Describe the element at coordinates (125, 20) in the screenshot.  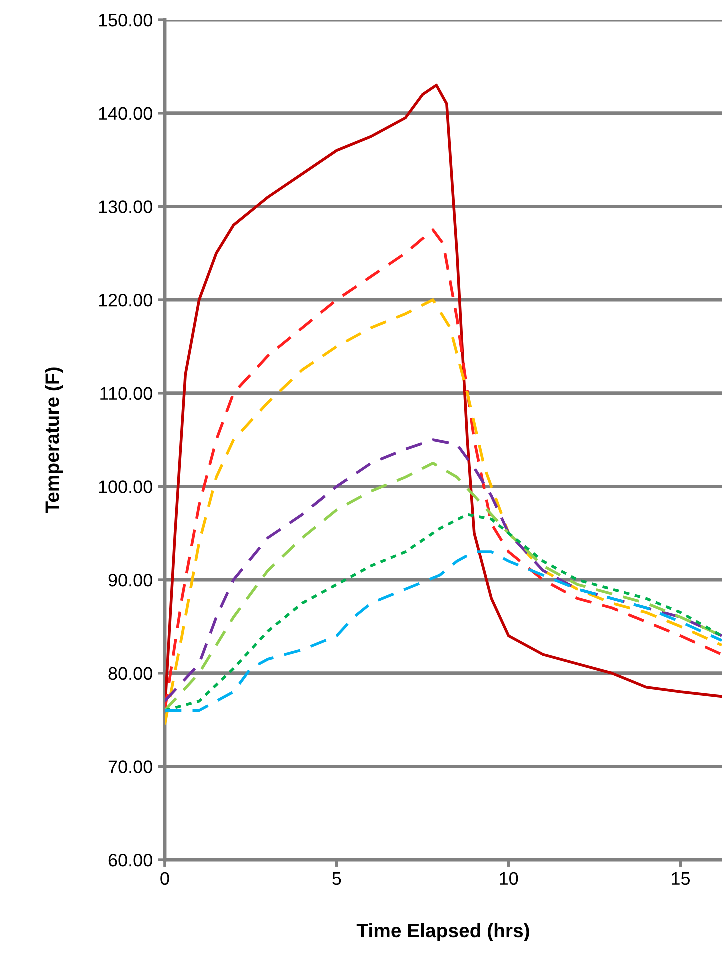
I see `y-tick-label: 150.00` at that location.